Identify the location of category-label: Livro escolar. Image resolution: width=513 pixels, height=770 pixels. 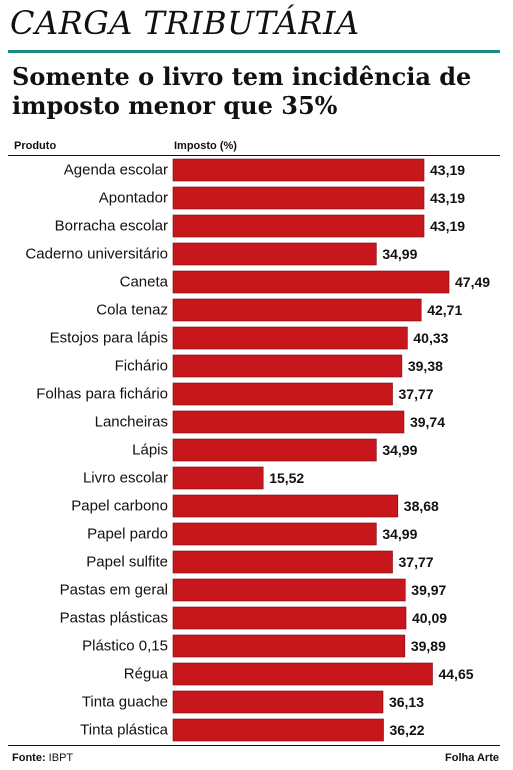
(125, 478).